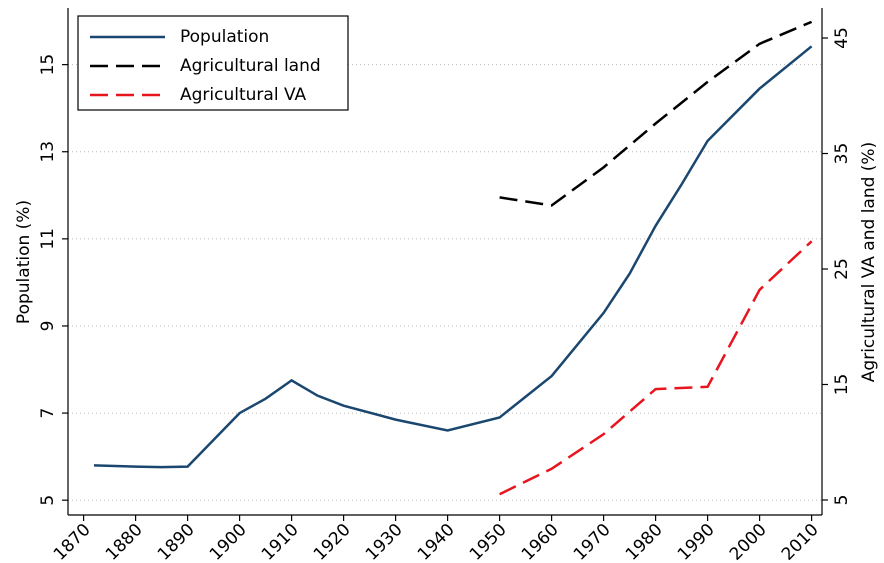 This screenshot has width=884, height=563. Describe the element at coordinates (250, 66) in the screenshot. I see `legend-label: Agricultural land` at that location.